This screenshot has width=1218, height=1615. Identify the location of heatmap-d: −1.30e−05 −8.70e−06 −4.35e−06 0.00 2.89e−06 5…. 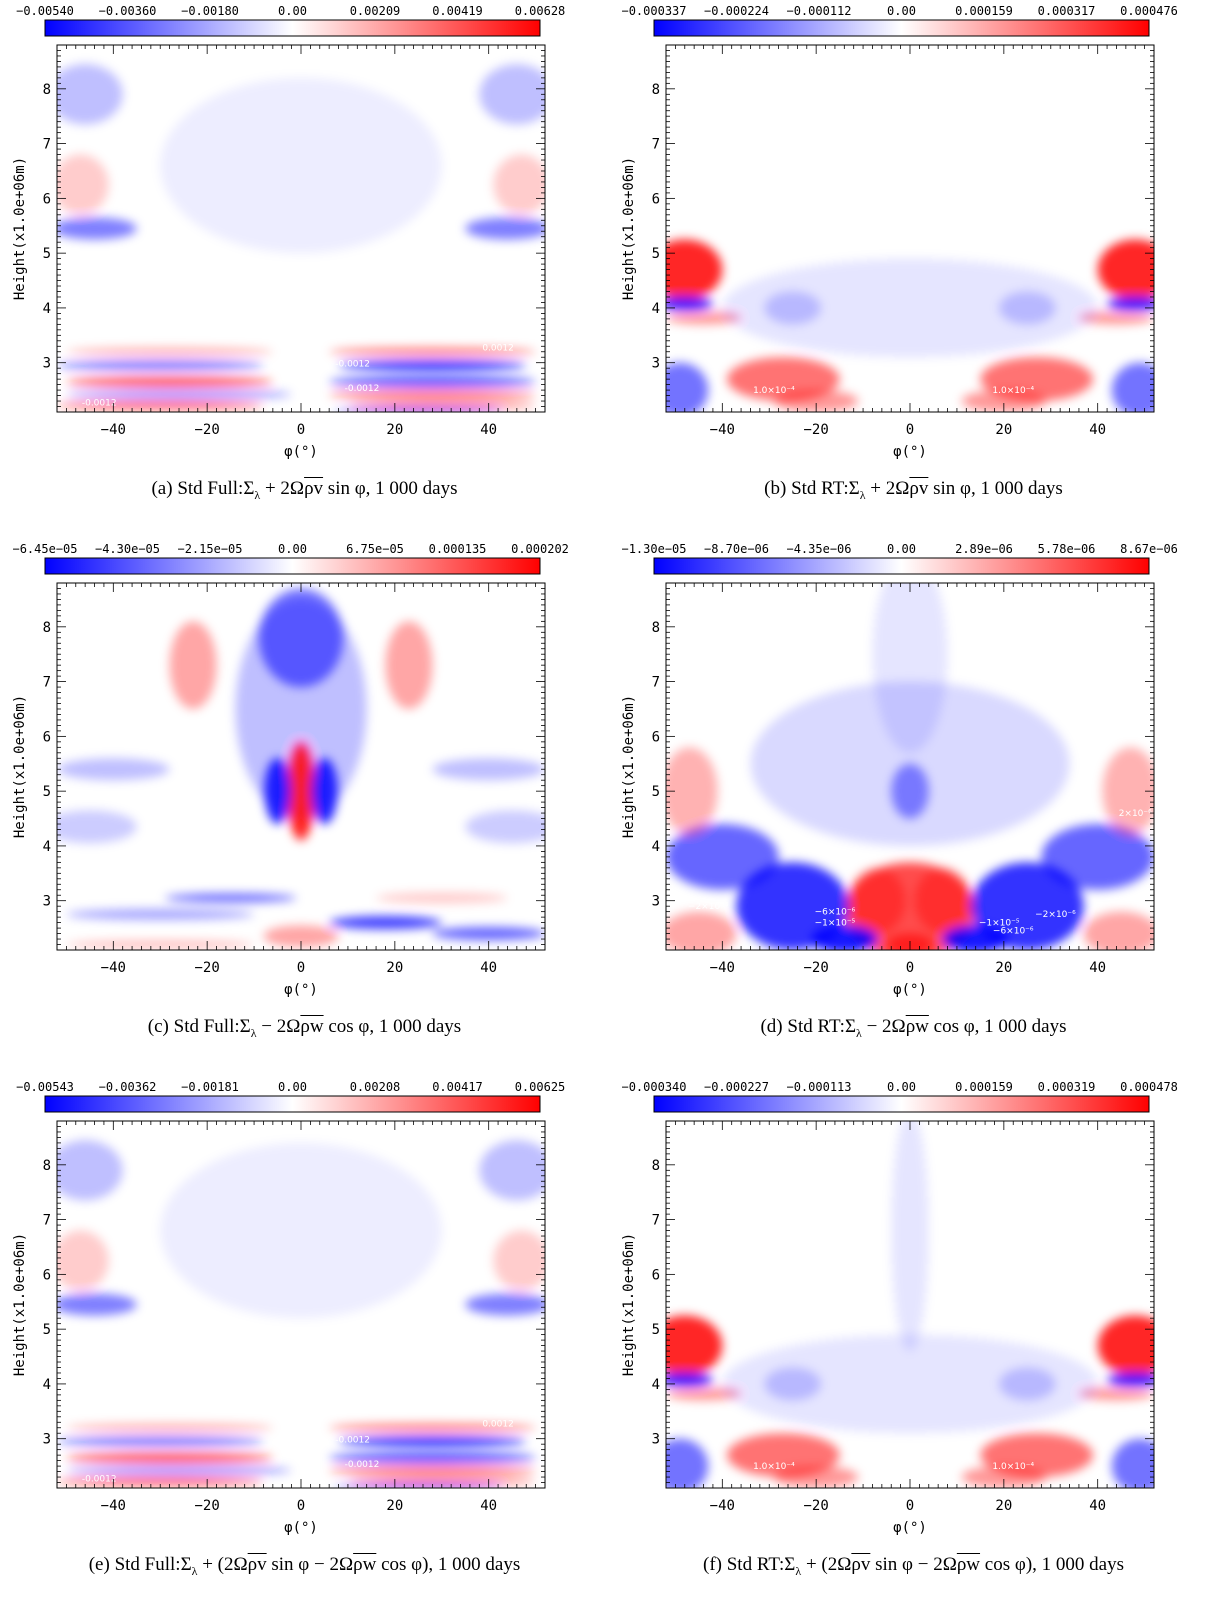
(913, 777).